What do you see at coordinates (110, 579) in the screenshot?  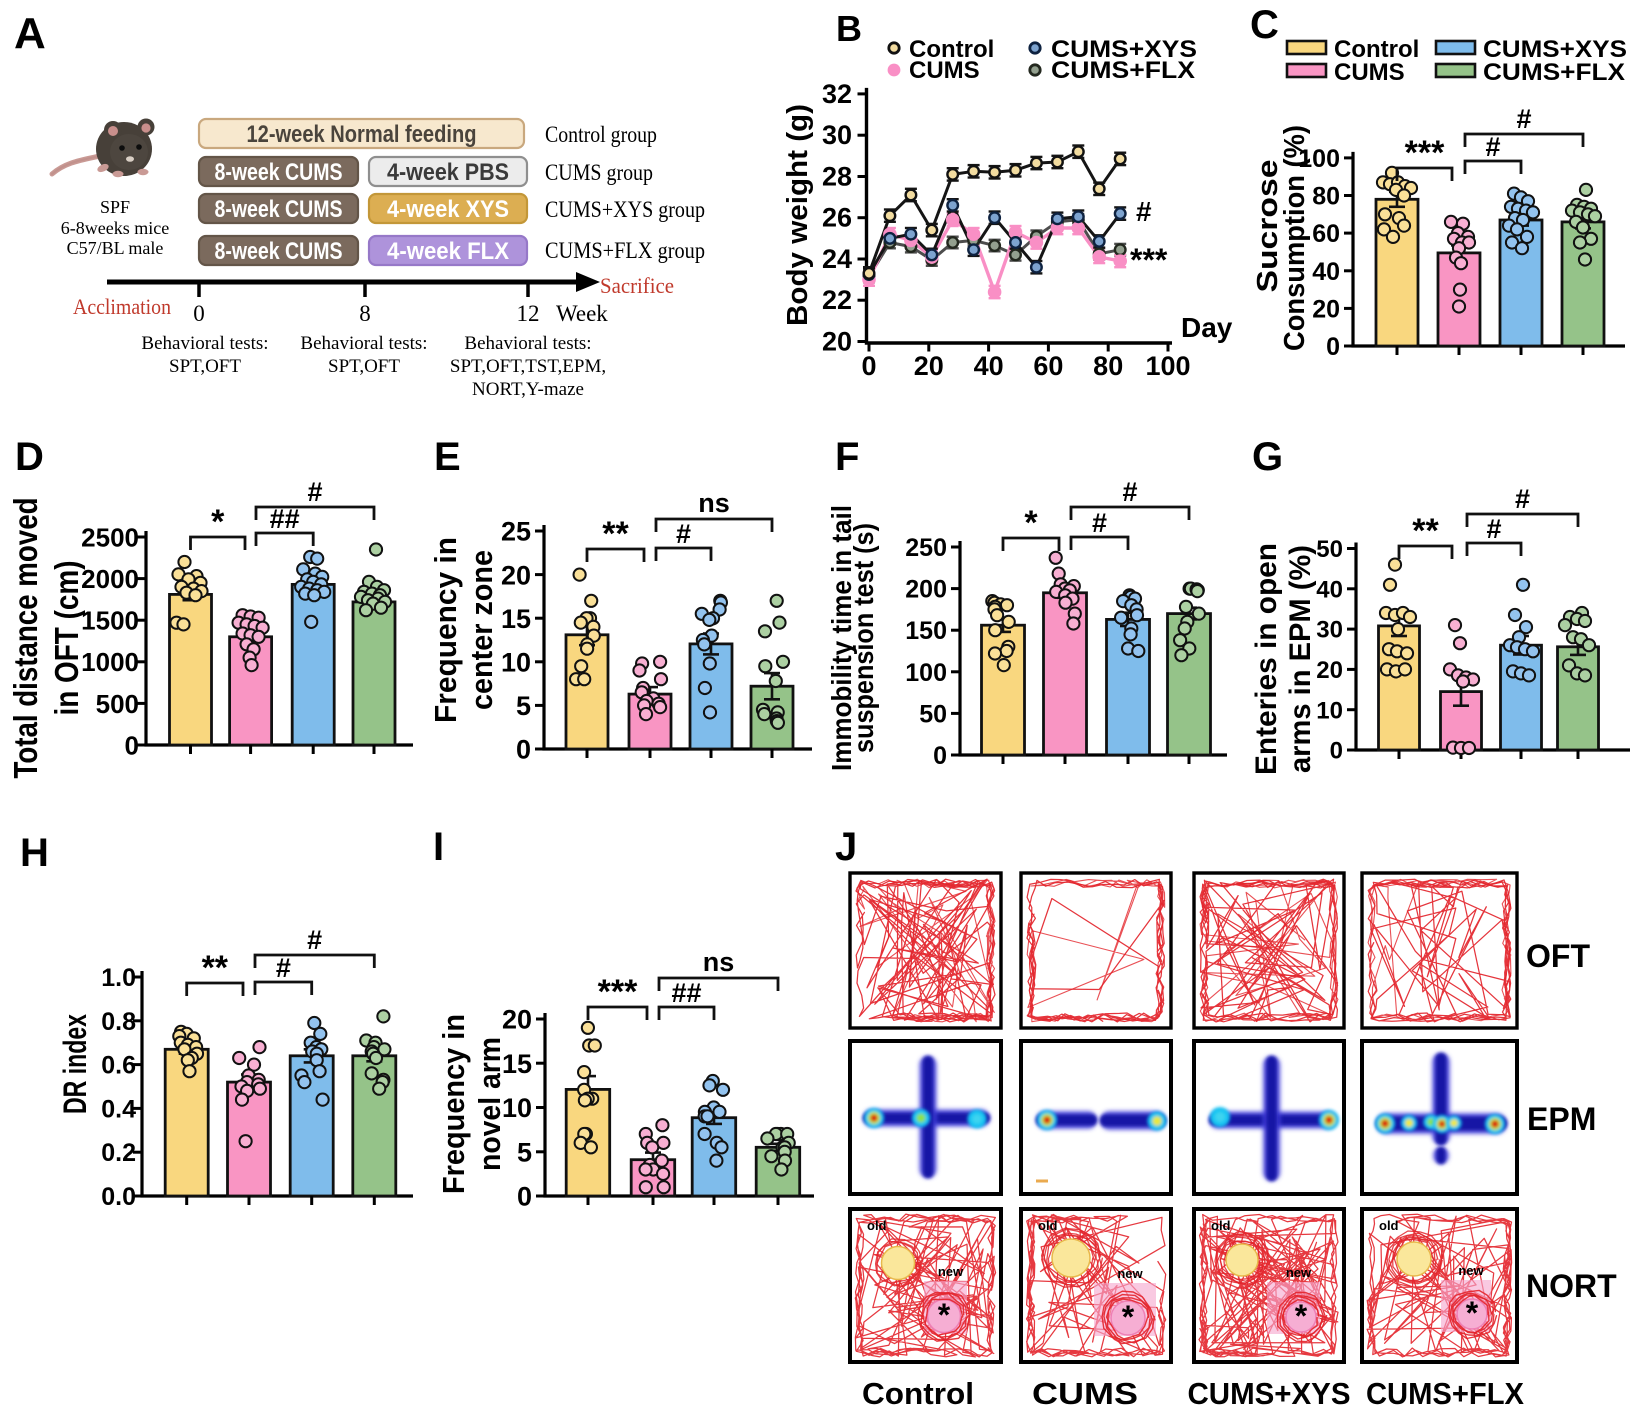 I see `svg-text: 2000` at bounding box center [110, 579].